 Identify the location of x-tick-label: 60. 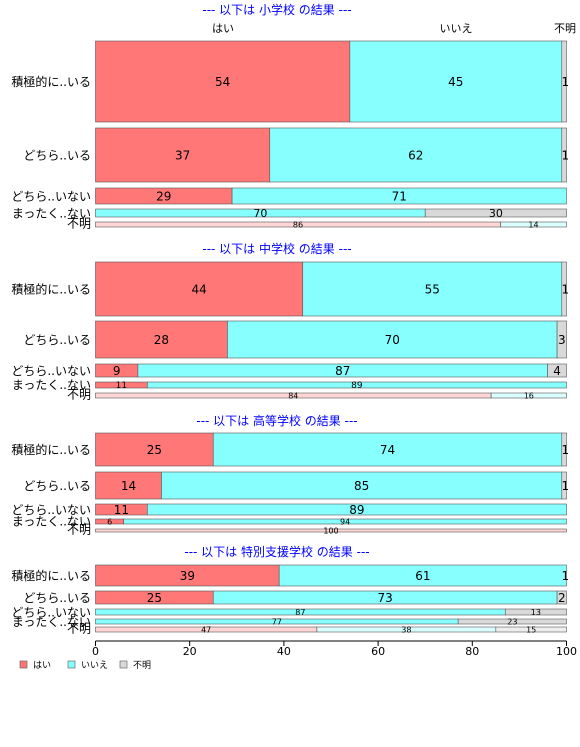
(378, 651).